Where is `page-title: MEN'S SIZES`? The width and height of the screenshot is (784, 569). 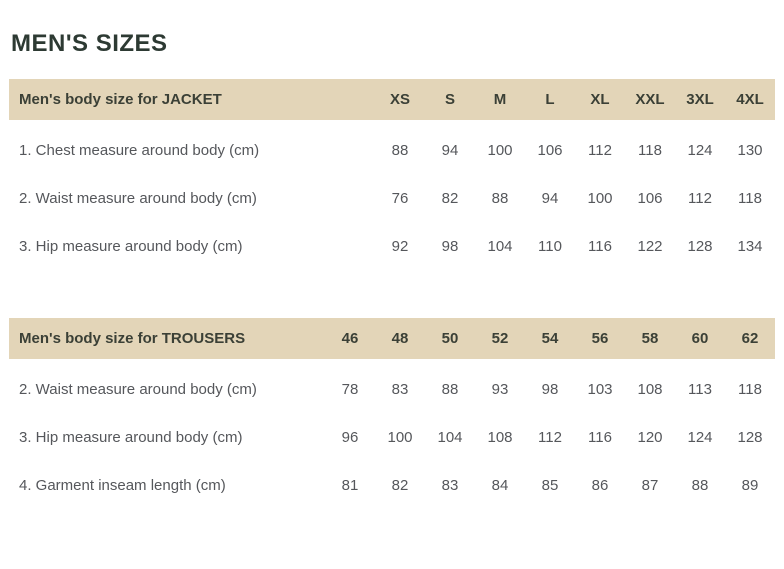 page-title: MEN'S SIZES is located at coordinates (89, 43).